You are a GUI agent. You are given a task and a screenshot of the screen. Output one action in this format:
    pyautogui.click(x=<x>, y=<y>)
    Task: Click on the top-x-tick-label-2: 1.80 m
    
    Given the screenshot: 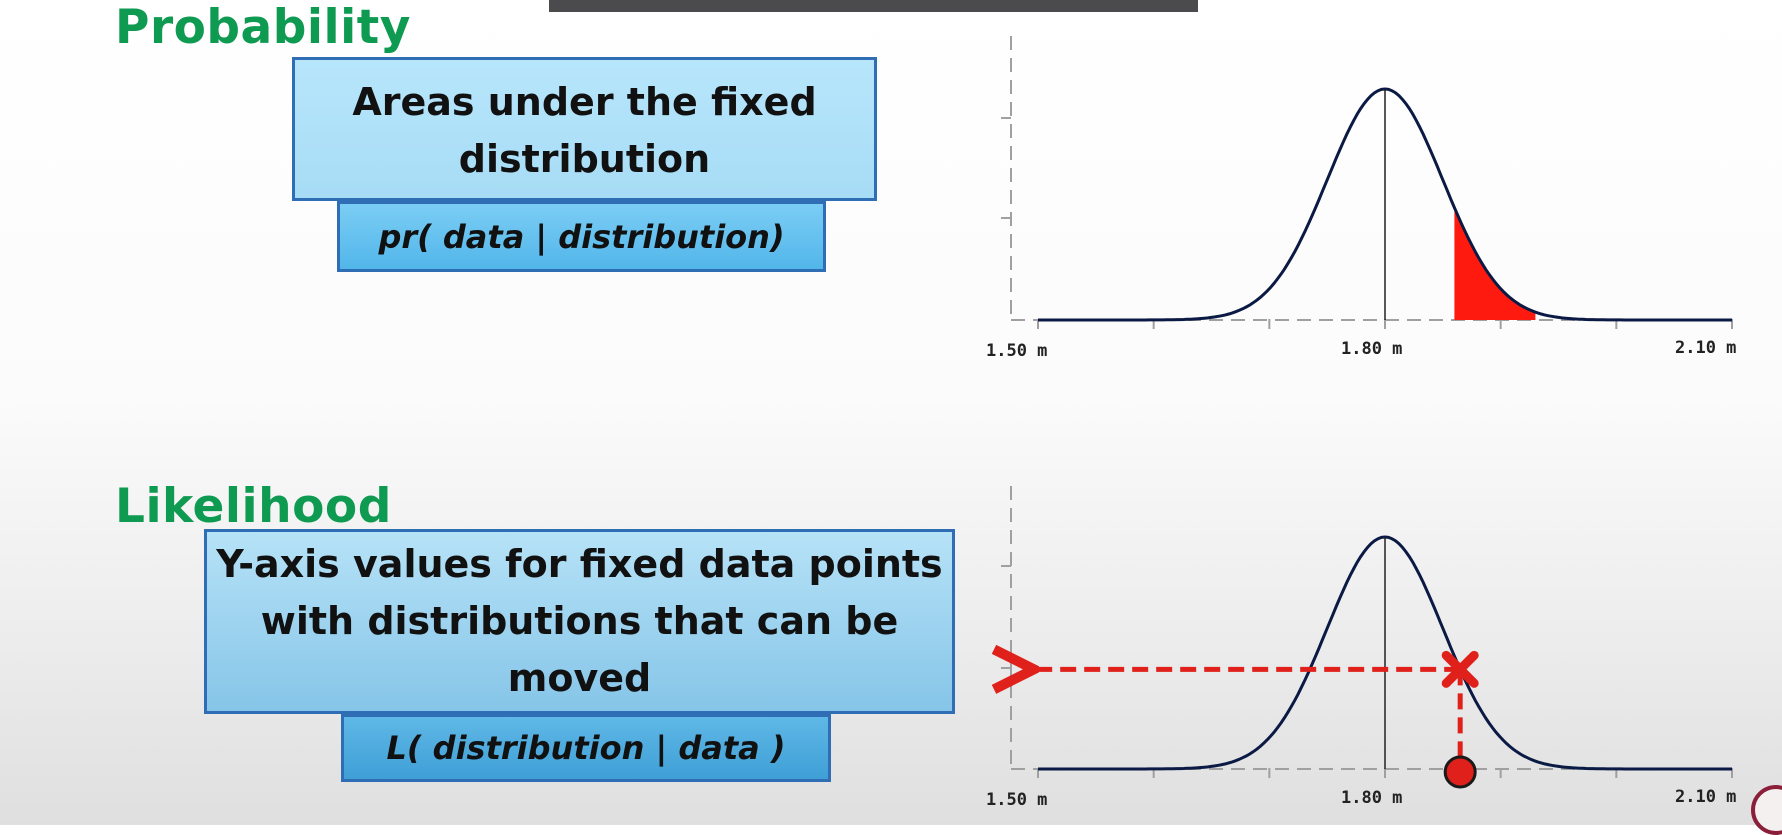 What is the action you would take?
    pyautogui.click(x=1371, y=349)
    